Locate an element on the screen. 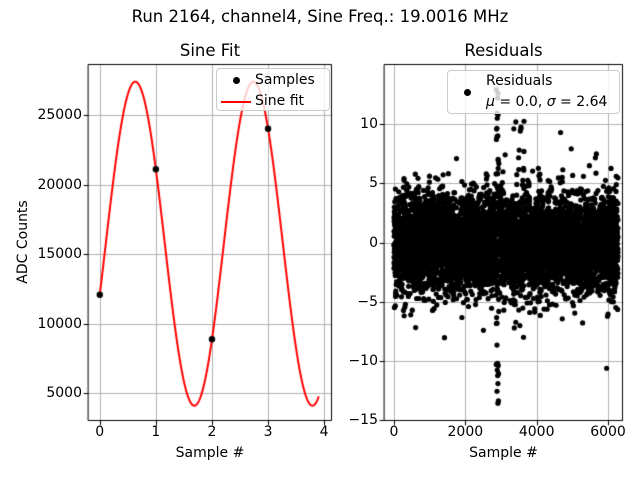 Image resolution: width=640 pixels, height=480 pixels. sine-fit-ytick-label-25000: 25000 is located at coordinates (59, 115).